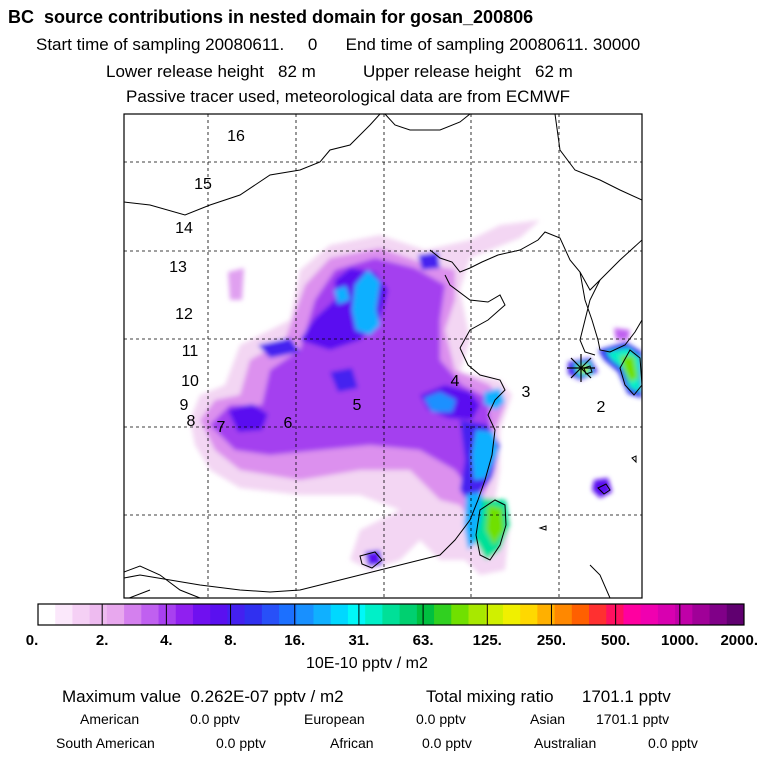 The image size is (768, 768). What do you see at coordinates (352, 743) in the screenshot?
I see `african-label: African` at bounding box center [352, 743].